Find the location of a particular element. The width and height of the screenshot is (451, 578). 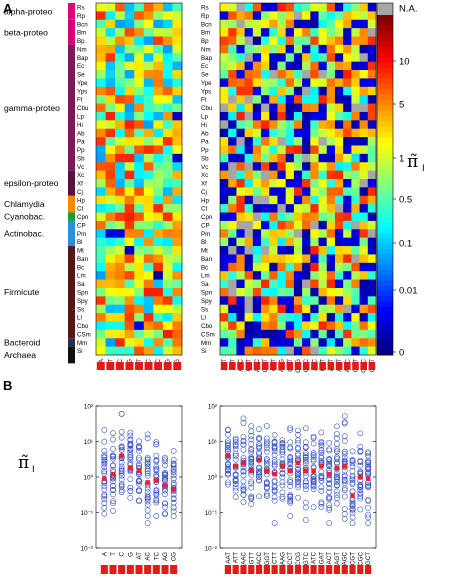

category-label: TC is located at coordinates (156, 555).